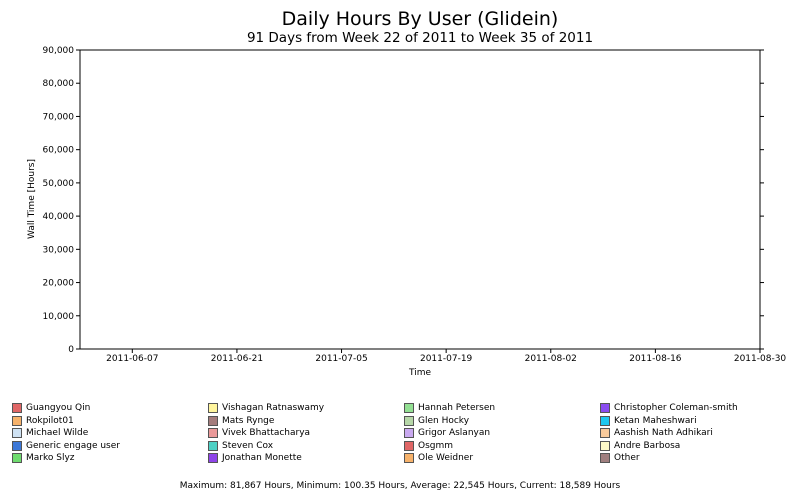 The image size is (800, 500). What do you see at coordinates (50, 420) in the screenshot?
I see `legend-label: Rokpilot01` at bounding box center [50, 420].